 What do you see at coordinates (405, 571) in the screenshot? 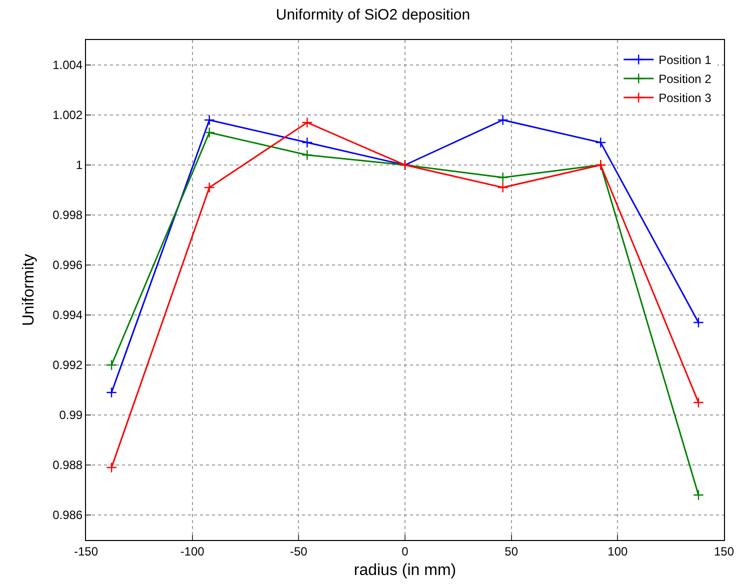
I see `x-axis-title: radius (in mm)` at bounding box center [405, 571].